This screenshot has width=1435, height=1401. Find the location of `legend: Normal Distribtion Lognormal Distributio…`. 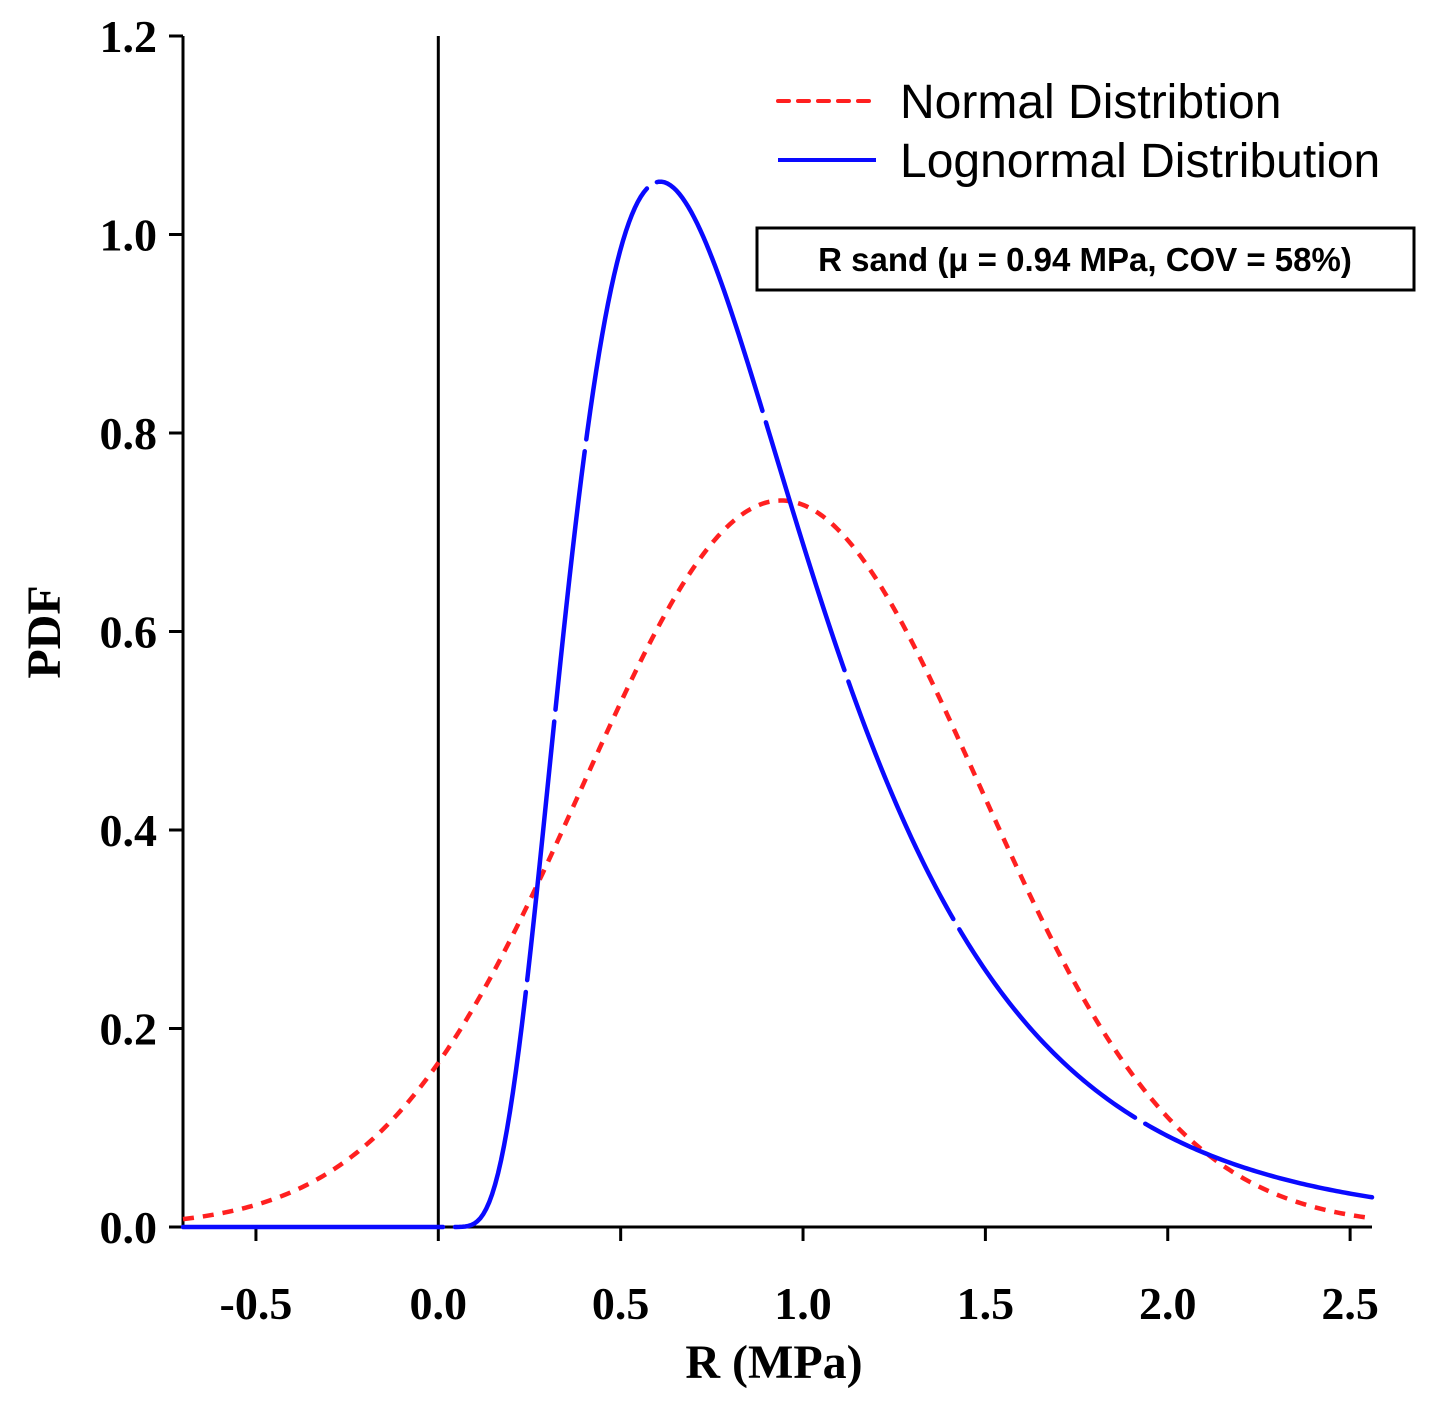

legend: Normal Distribtion Lognormal Distributio… is located at coordinates (1078, 132).